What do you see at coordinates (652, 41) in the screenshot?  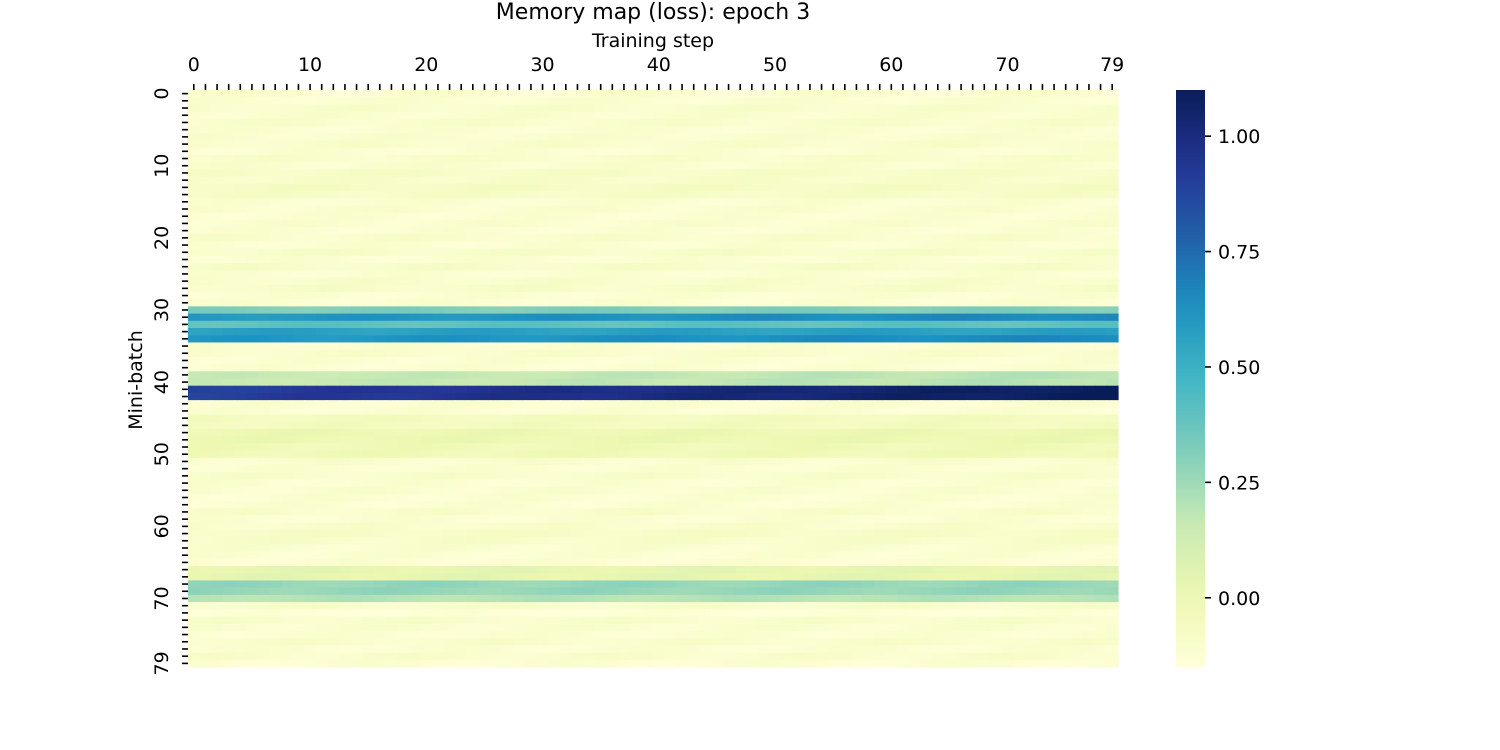 I see `x-axis-label: Training step` at bounding box center [652, 41].